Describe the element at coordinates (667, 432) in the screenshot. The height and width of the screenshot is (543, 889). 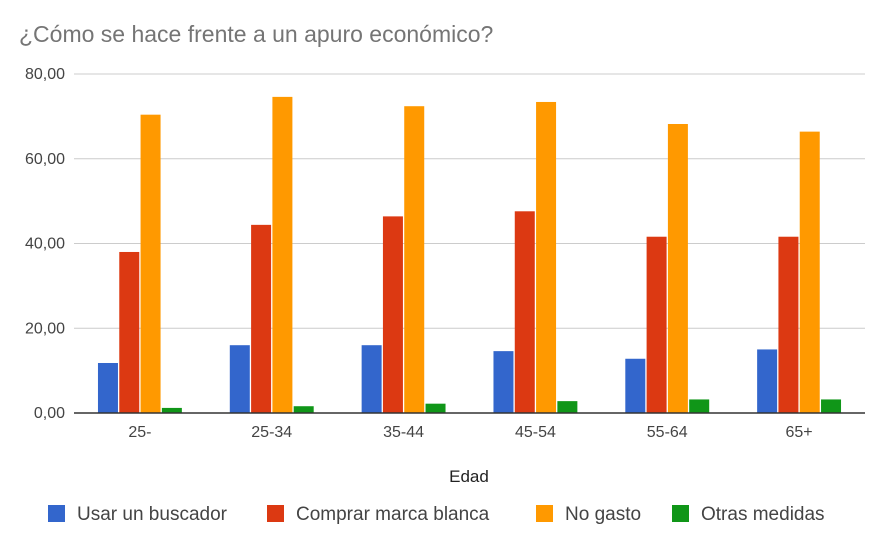
I see `x-tick-label: 55-64` at that location.